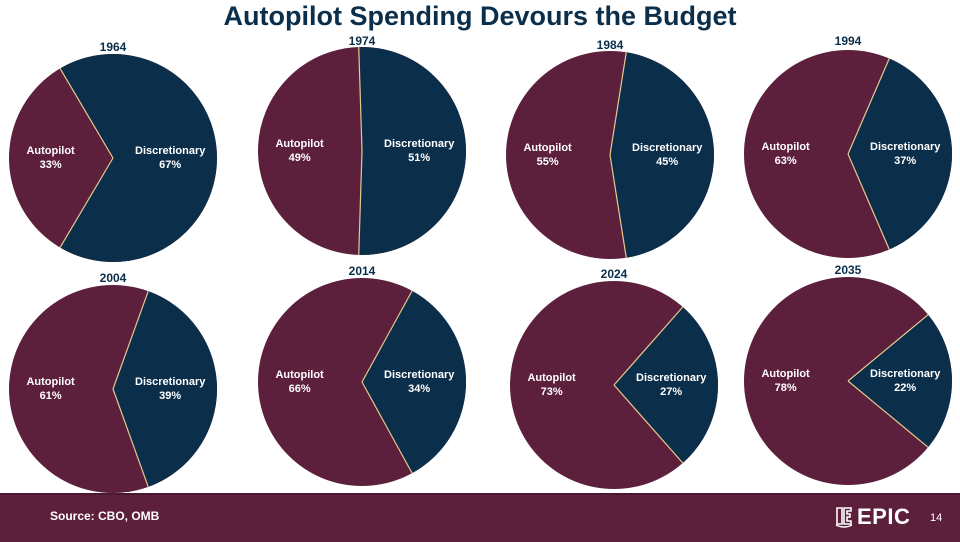 The width and height of the screenshot is (960, 542). What do you see at coordinates (884, 516) in the screenshot?
I see `logo-text: EPIC` at bounding box center [884, 516].